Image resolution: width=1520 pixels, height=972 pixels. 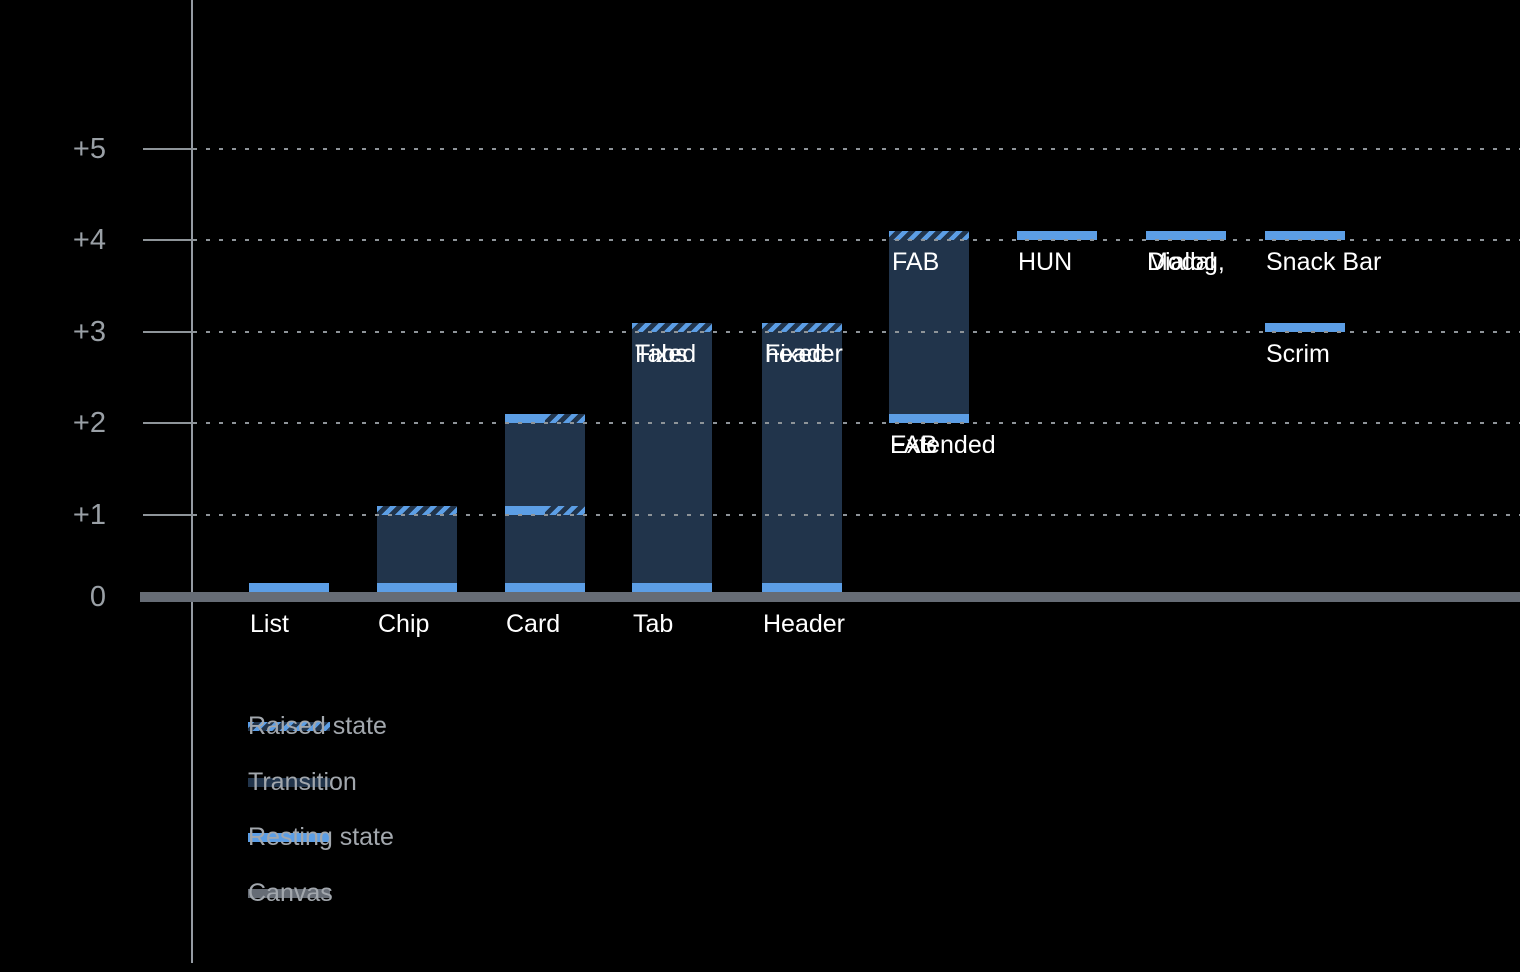 What do you see at coordinates (929, 418) in the screenshot?
I see `bar-segment-resting-extended-fab` at bounding box center [929, 418].